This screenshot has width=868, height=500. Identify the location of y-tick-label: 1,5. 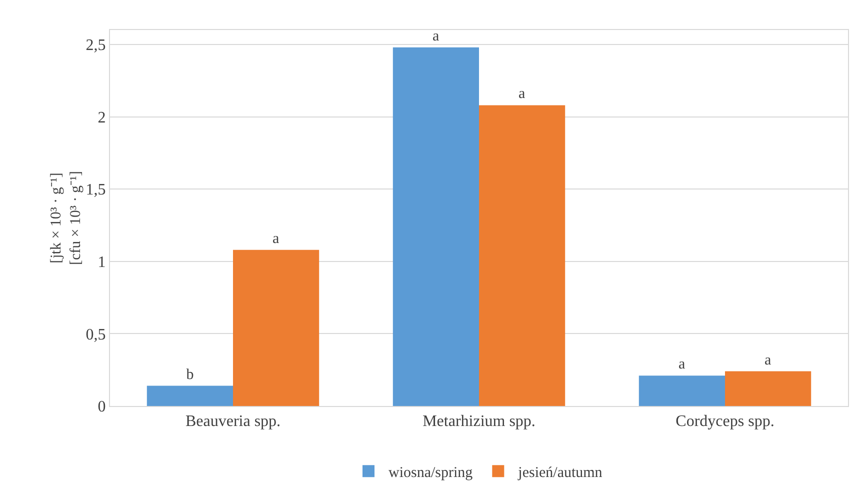
(96, 190).